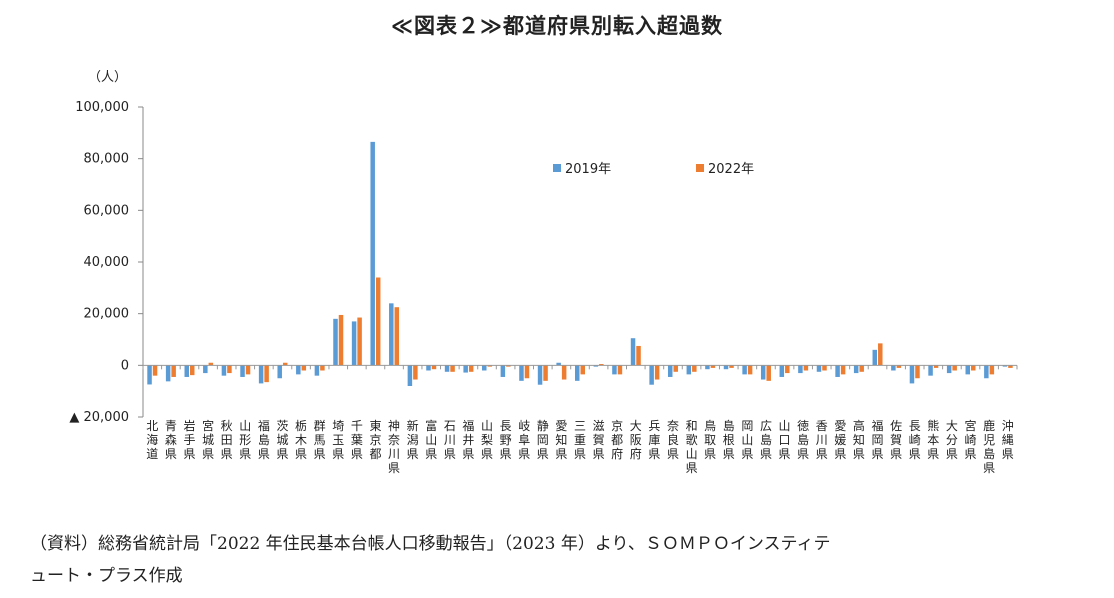  I want to click on legend-swatch-2022, so click(700, 167).